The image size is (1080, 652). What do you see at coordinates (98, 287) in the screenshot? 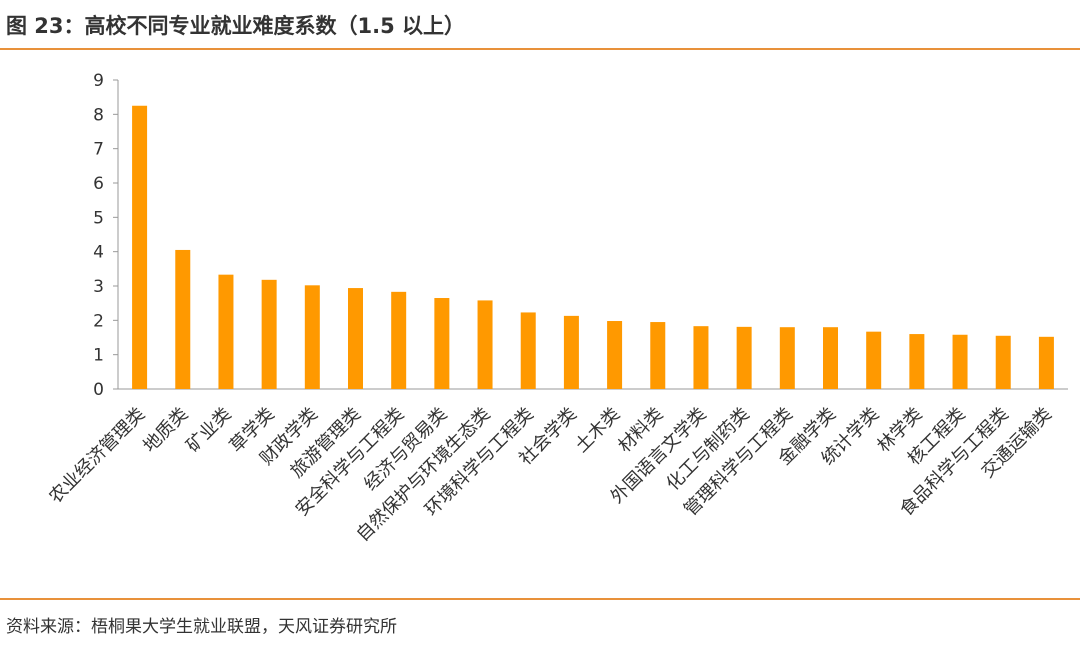
I see `y-tick-label: 3` at bounding box center [98, 287].